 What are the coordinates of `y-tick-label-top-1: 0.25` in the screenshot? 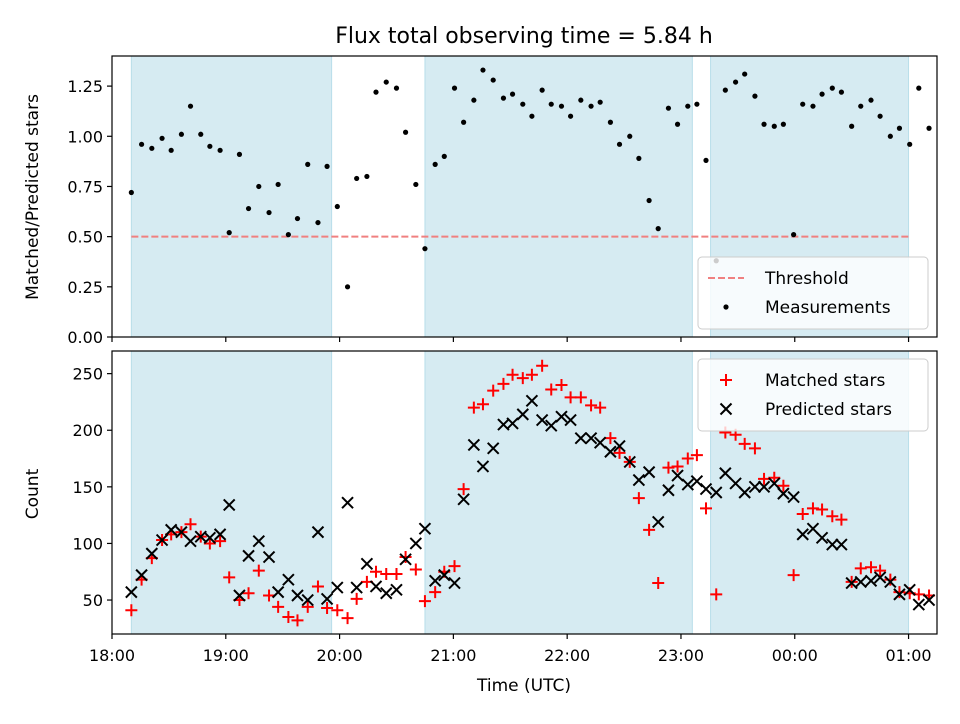 It's located at (85, 287).